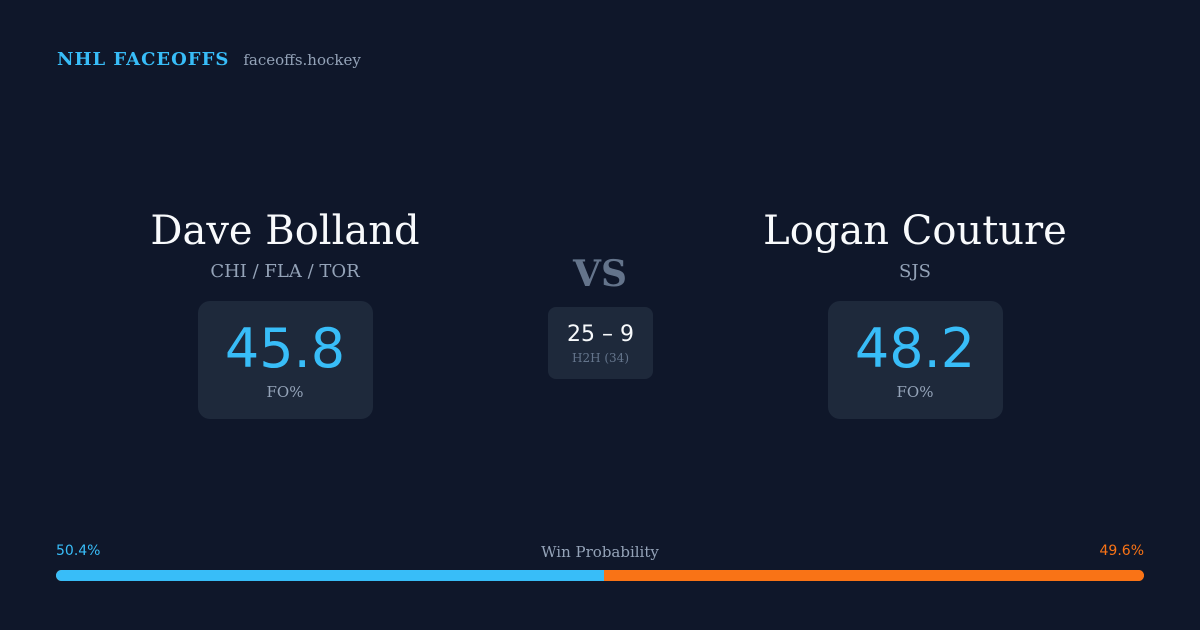 This screenshot has height=630, width=1200. I want to click on brand-title: NHL FACEOFFS, so click(143, 59).